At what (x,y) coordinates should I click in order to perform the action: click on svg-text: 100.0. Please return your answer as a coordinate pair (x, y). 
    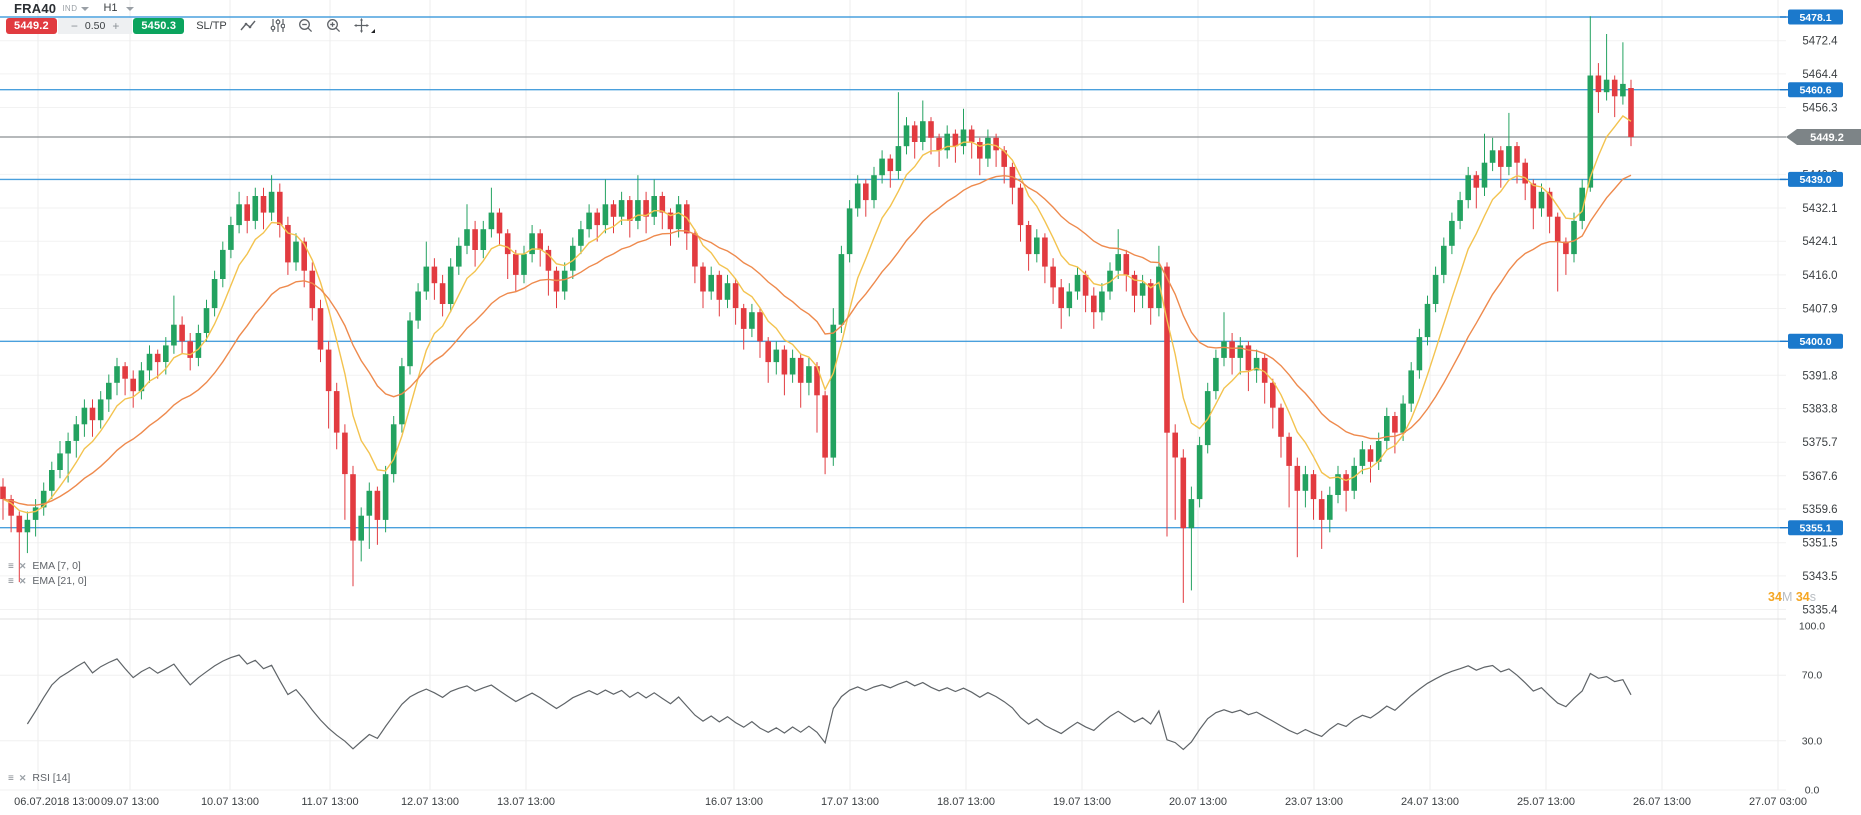
    Looking at the image, I should click on (1812, 627).